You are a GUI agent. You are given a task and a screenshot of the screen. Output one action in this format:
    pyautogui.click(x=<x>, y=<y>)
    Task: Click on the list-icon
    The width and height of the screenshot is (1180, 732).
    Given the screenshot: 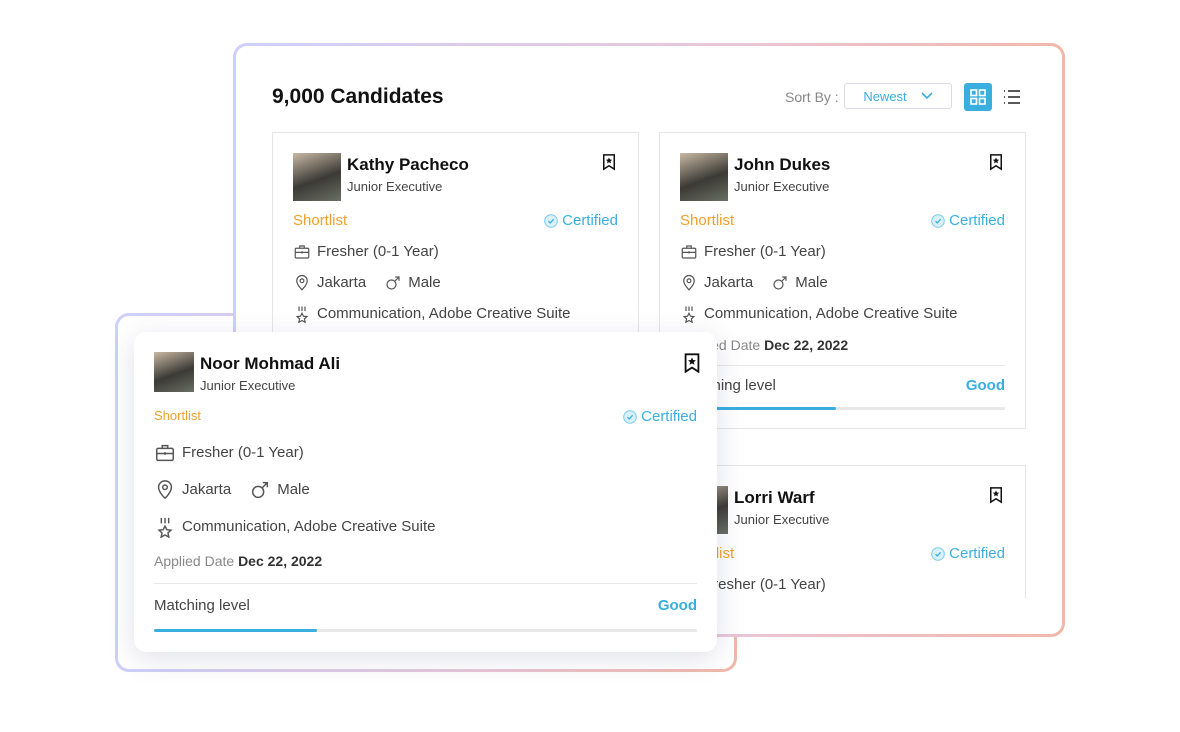 What is the action you would take?
    pyautogui.click(x=1012, y=97)
    